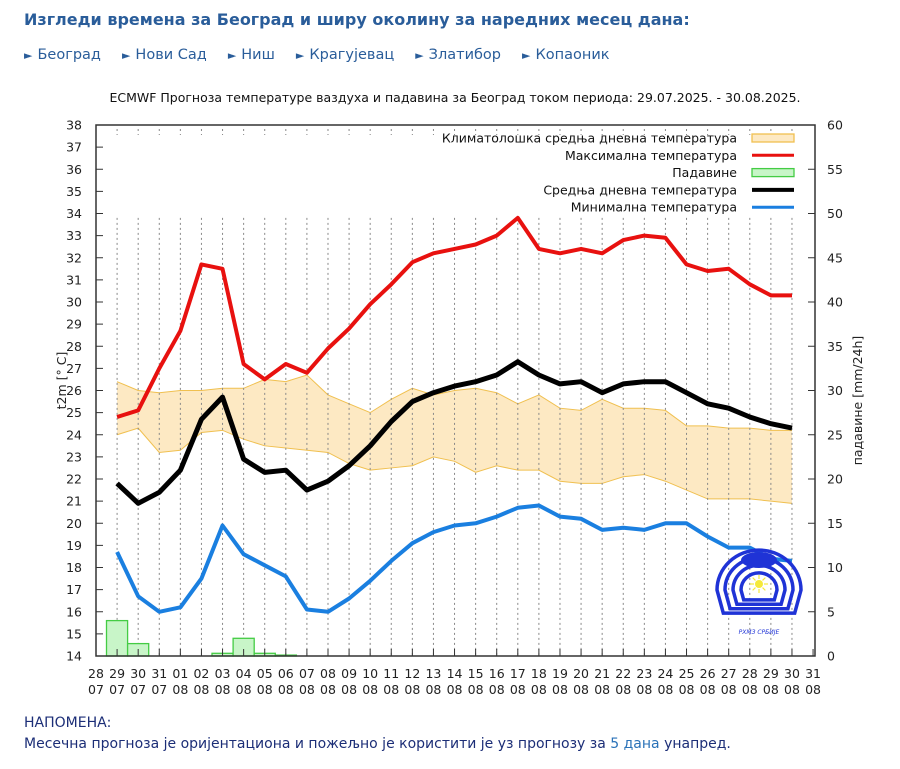  Describe the element at coordinates (62, 55) in the screenshot. I see `city-link-beograd: ► Београд` at that location.